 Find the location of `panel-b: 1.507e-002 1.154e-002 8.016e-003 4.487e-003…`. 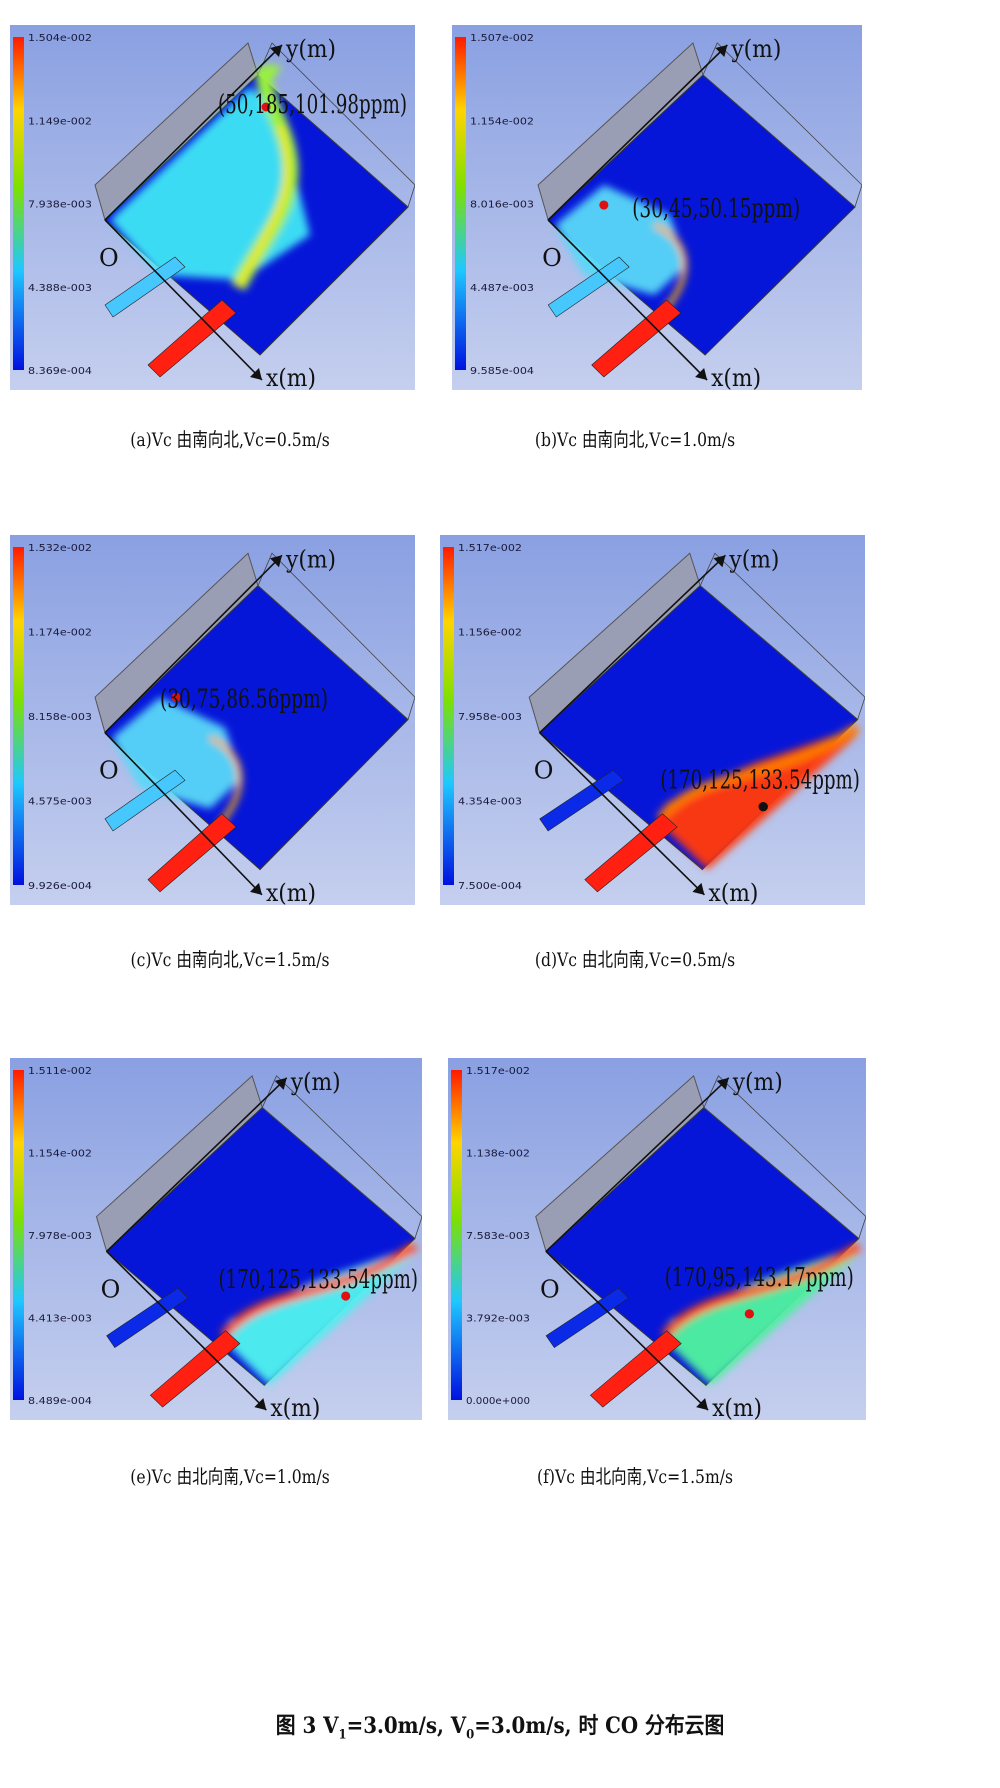

panel-b: 1.507e-002 1.154e-002 8.016e-003 4.487e-003… is located at coordinates (657, 207).